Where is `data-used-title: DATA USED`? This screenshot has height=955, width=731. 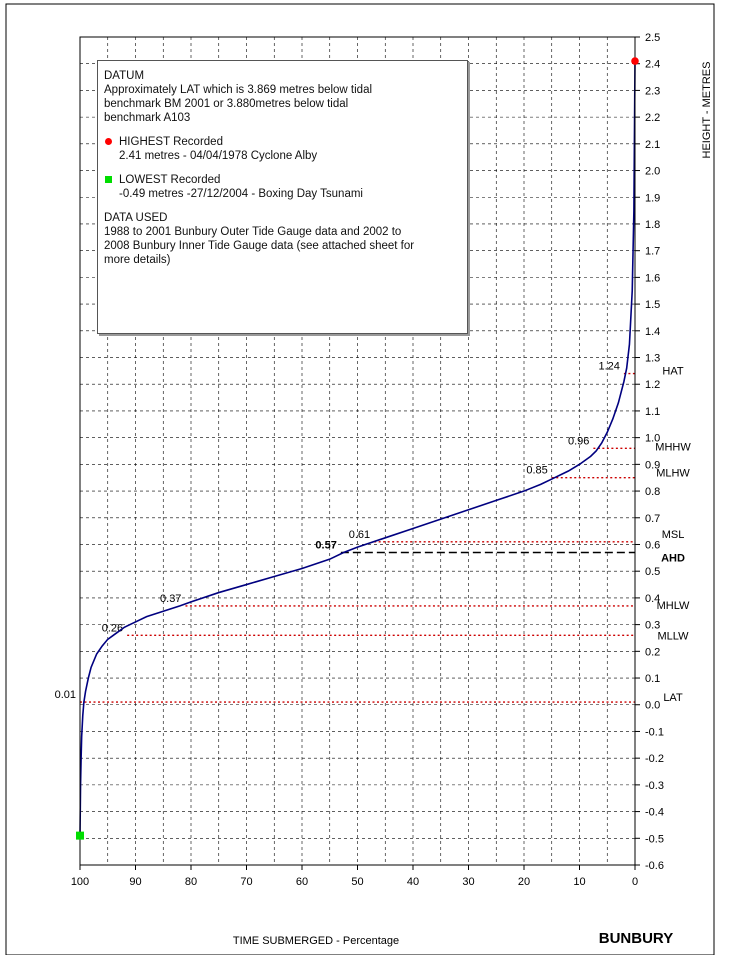 data-used-title: DATA USED is located at coordinates (136, 218).